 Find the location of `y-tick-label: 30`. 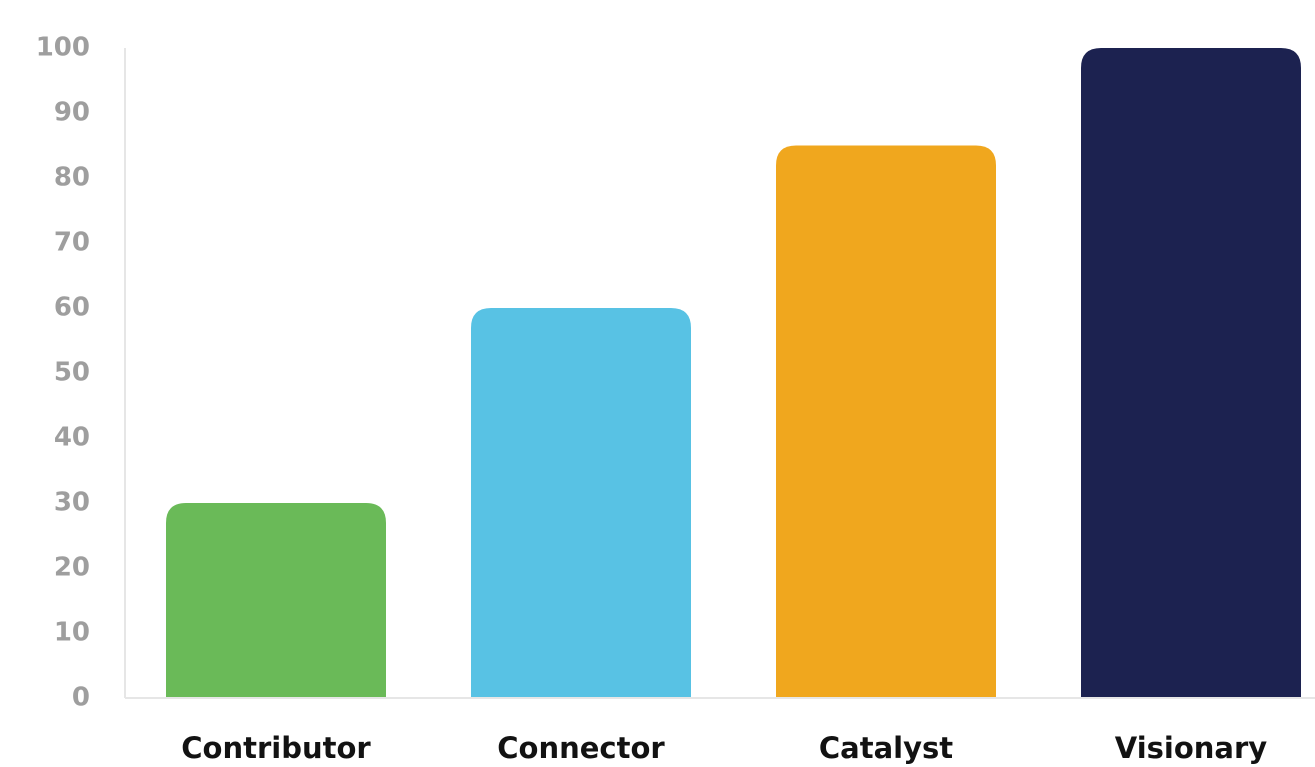

y-tick-label: 30 is located at coordinates (72, 503).